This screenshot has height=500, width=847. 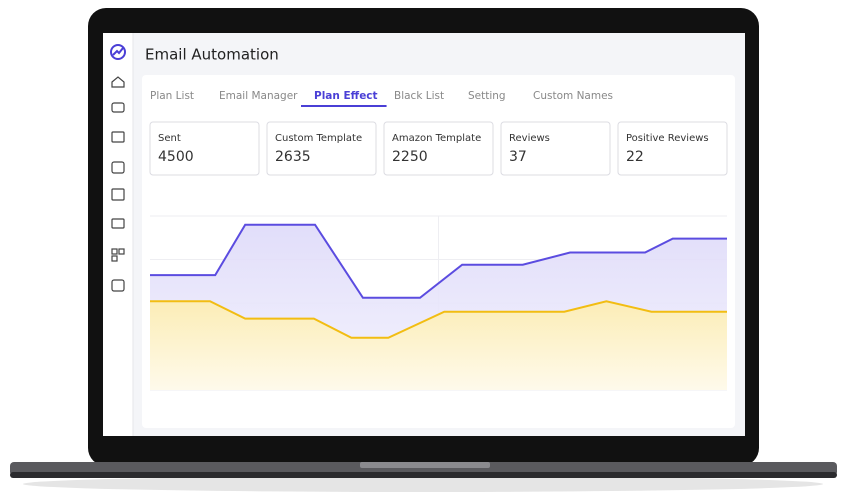 I want to click on sidebar, so click(x=118, y=234).